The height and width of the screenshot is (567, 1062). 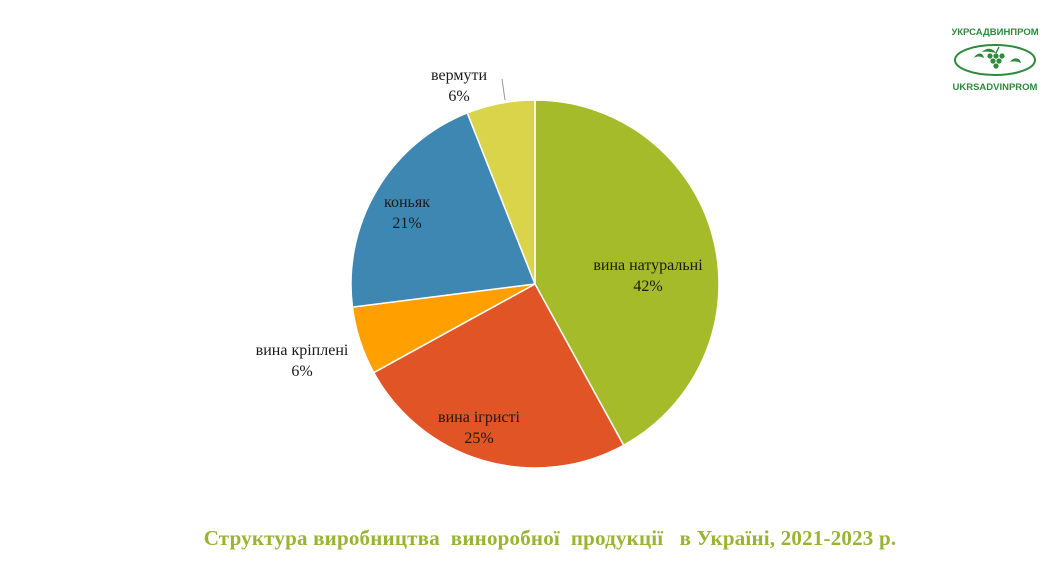 I want to click on logo-text-latin: UKRSADVINPROM, so click(x=995, y=87).